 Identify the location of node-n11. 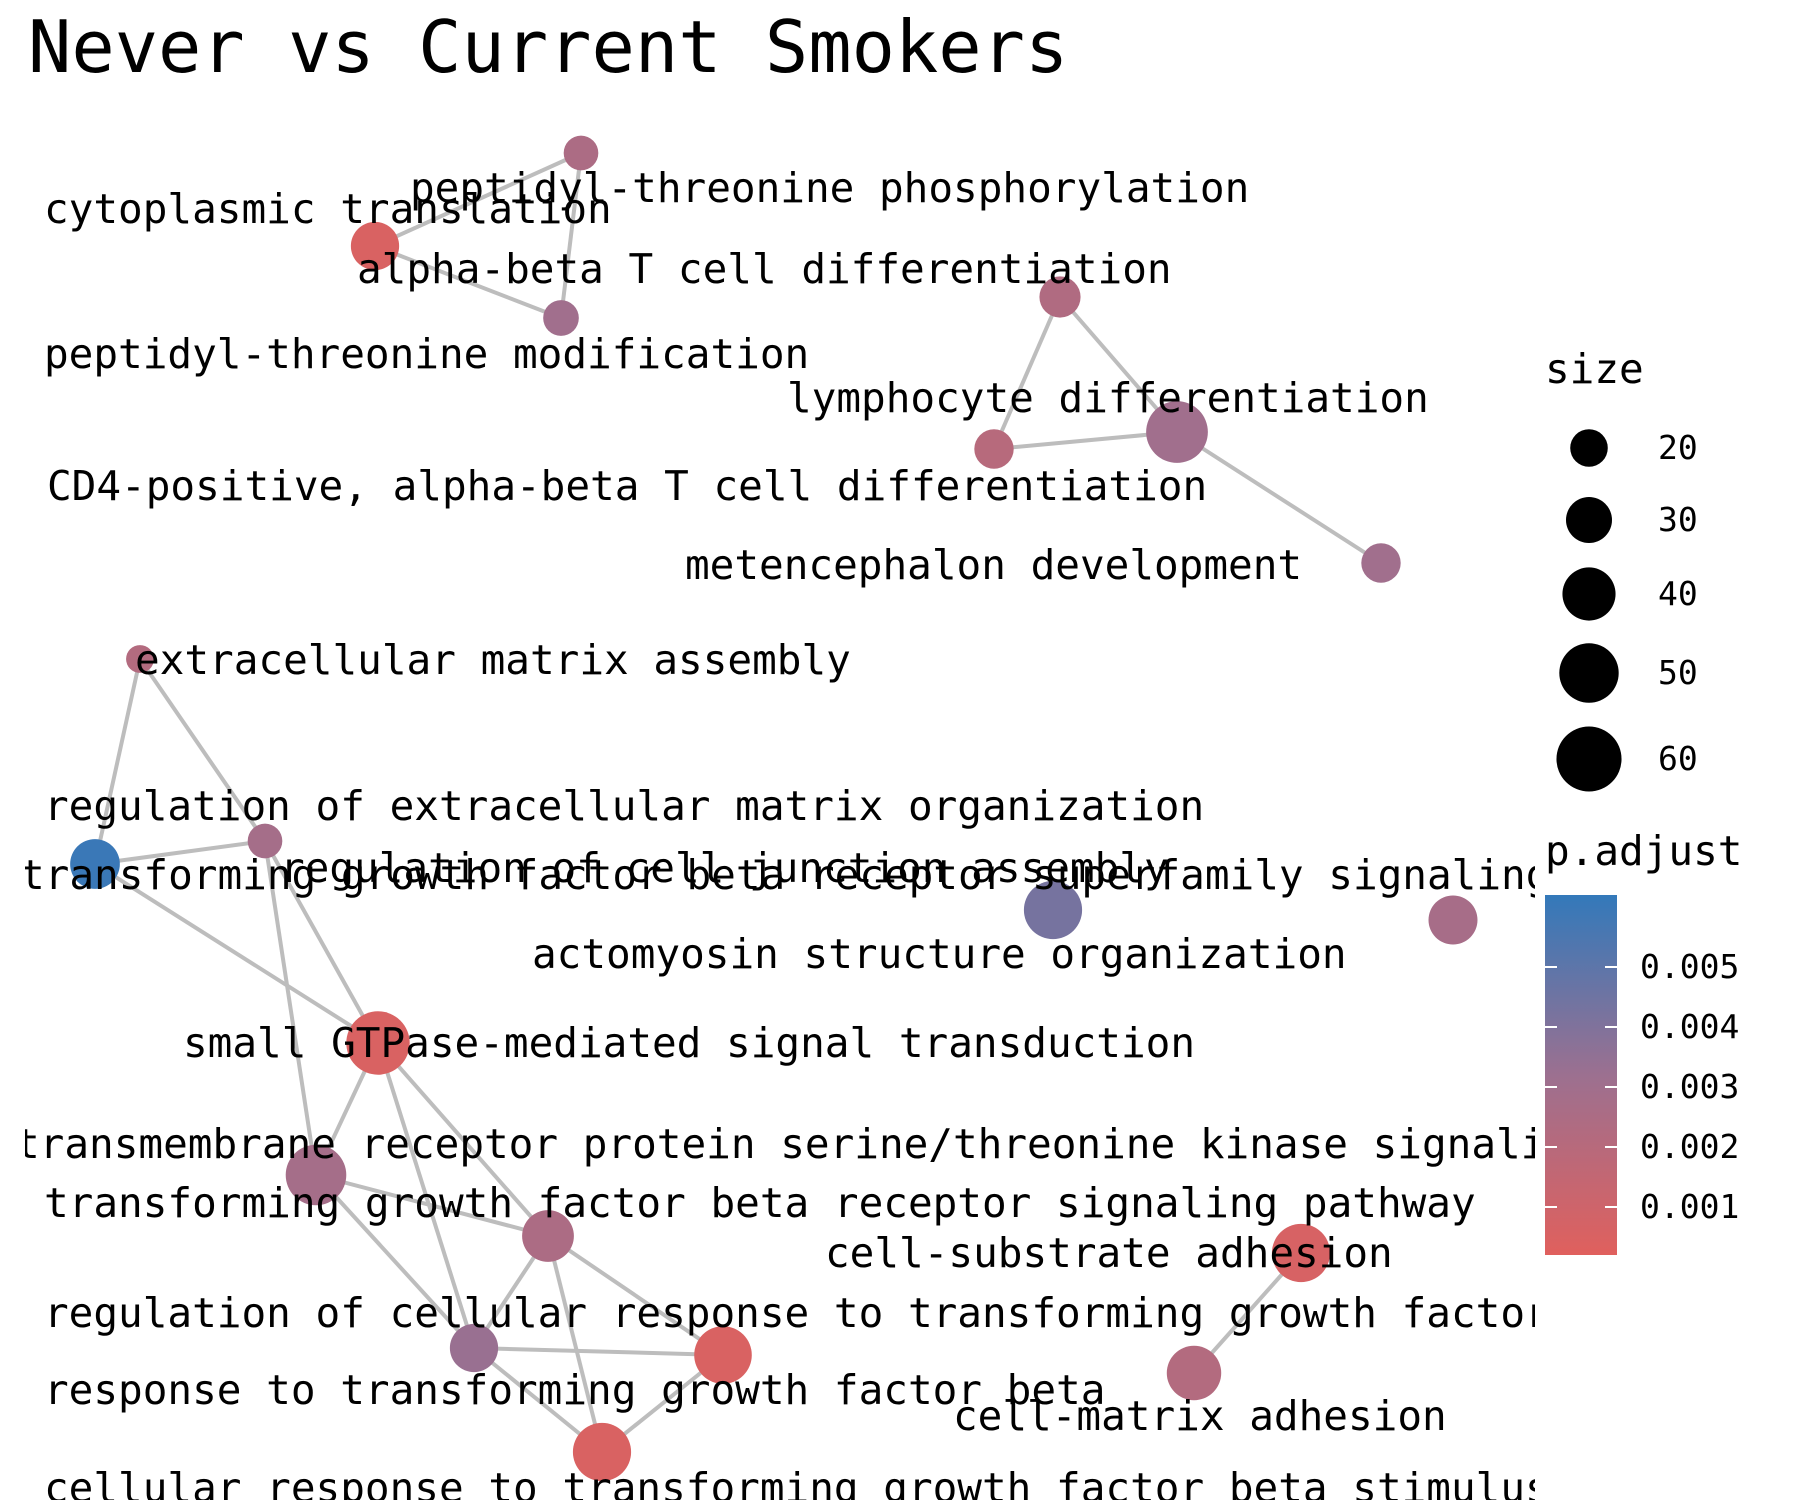
(1053, 910).